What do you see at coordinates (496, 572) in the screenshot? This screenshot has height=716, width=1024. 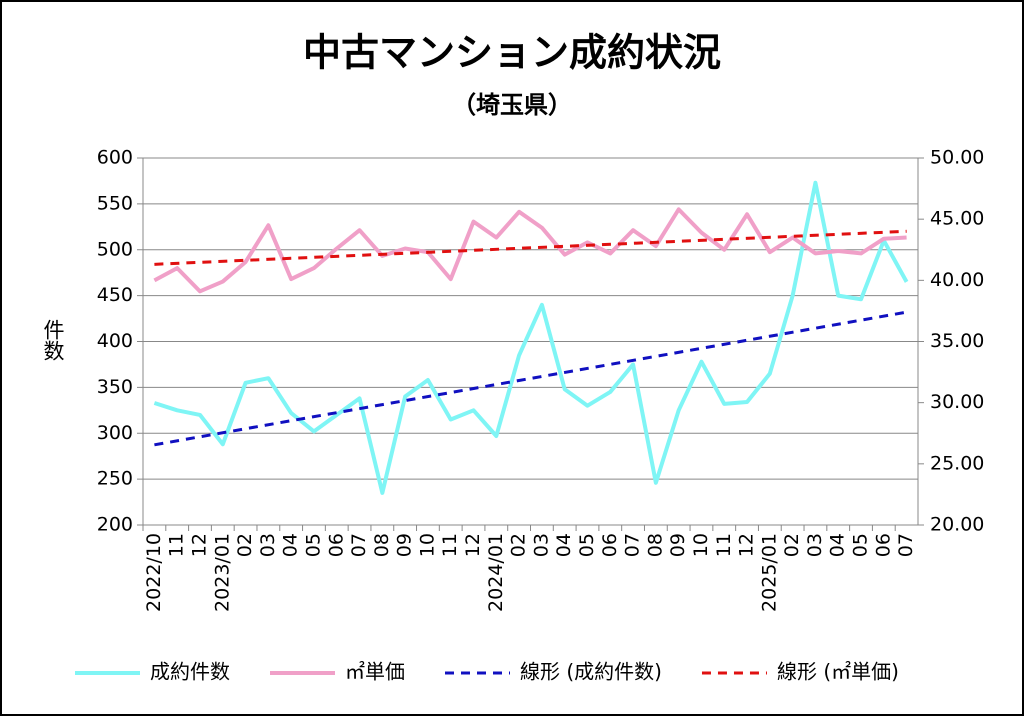 I see `x-tick-label: 2024/01` at bounding box center [496, 572].